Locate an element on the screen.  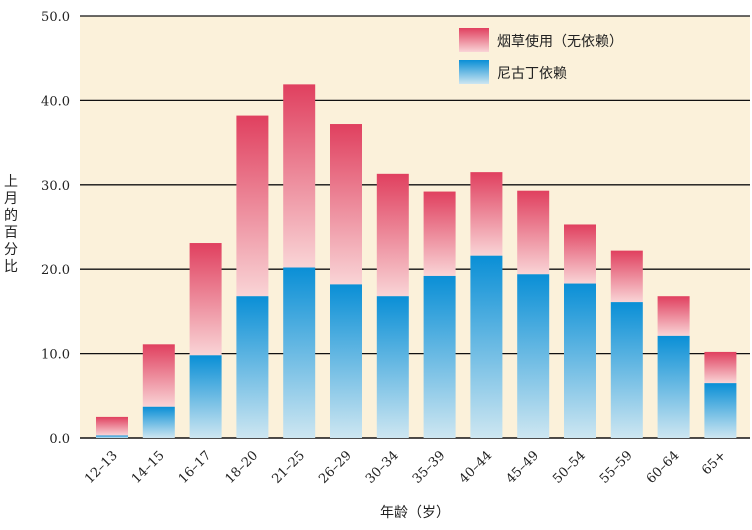
x-tick-label: 40–44 is located at coordinates (476, 467).